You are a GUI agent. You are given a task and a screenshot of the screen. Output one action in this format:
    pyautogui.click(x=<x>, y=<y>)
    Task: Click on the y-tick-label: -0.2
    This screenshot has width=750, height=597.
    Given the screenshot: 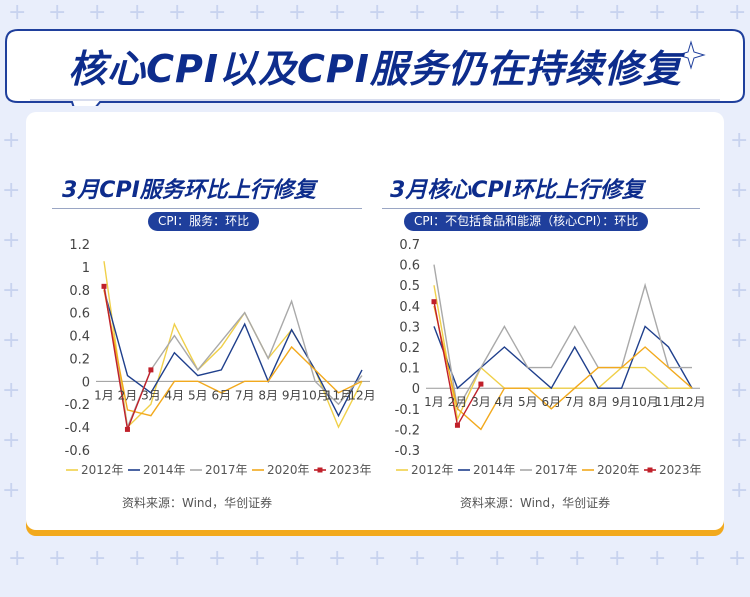 What is the action you would take?
    pyautogui.click(x=77, y=405)
    